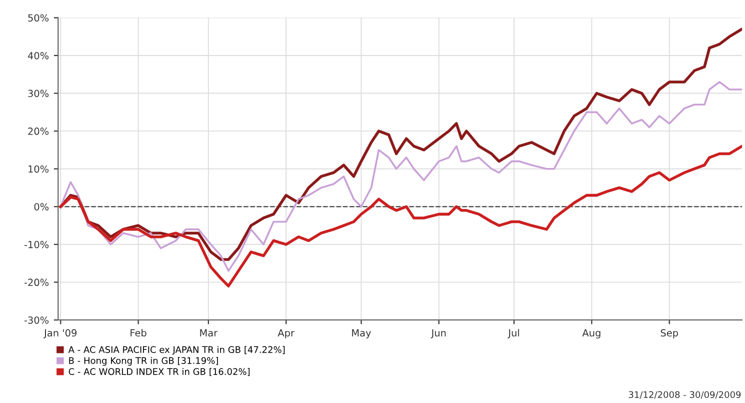 This screenshot has width=745, height=403. Describe the element at coordinates (38, 169) in the screenshot. I see `y-tick-label: 10%` at that location.